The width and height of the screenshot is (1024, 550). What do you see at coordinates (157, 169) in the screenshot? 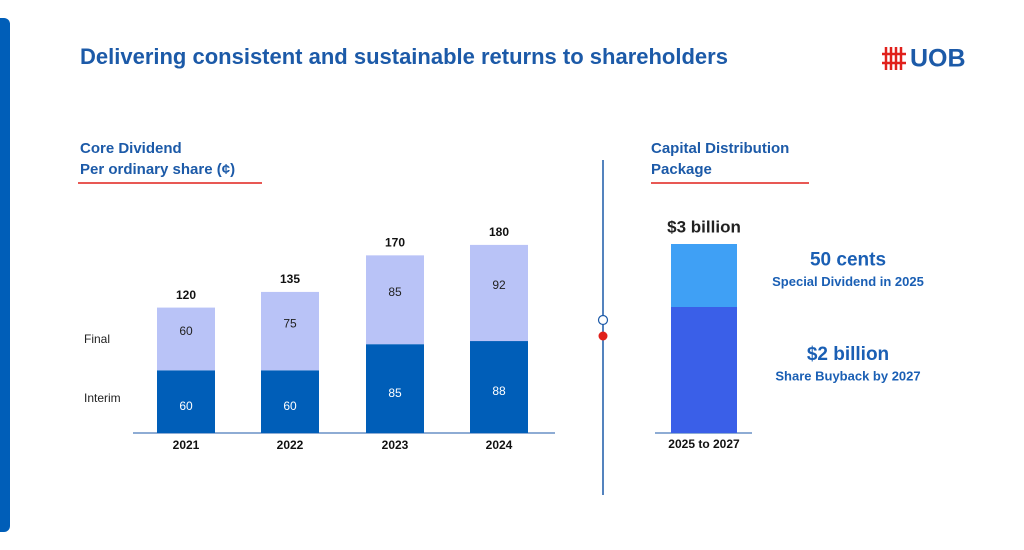
I see `chart-subtitle: Per ordinary share (¢)` at bounding box center [157, 169].